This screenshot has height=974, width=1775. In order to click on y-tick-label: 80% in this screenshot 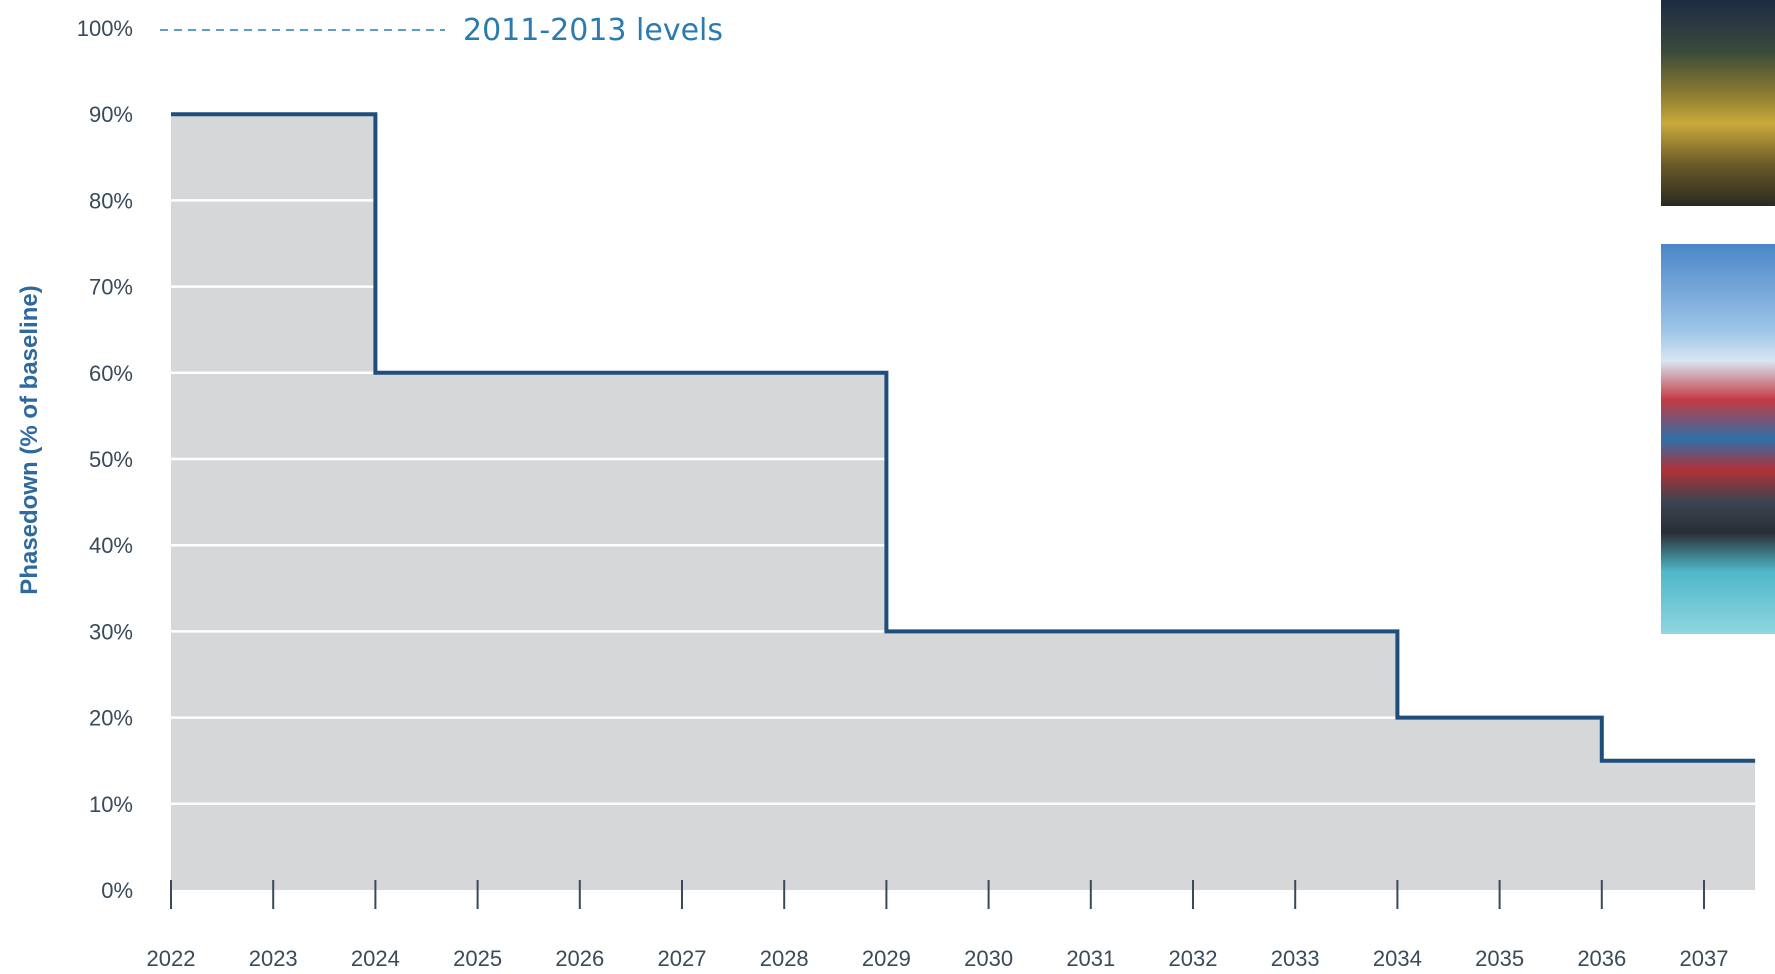, I will do `click(111, 200)`.